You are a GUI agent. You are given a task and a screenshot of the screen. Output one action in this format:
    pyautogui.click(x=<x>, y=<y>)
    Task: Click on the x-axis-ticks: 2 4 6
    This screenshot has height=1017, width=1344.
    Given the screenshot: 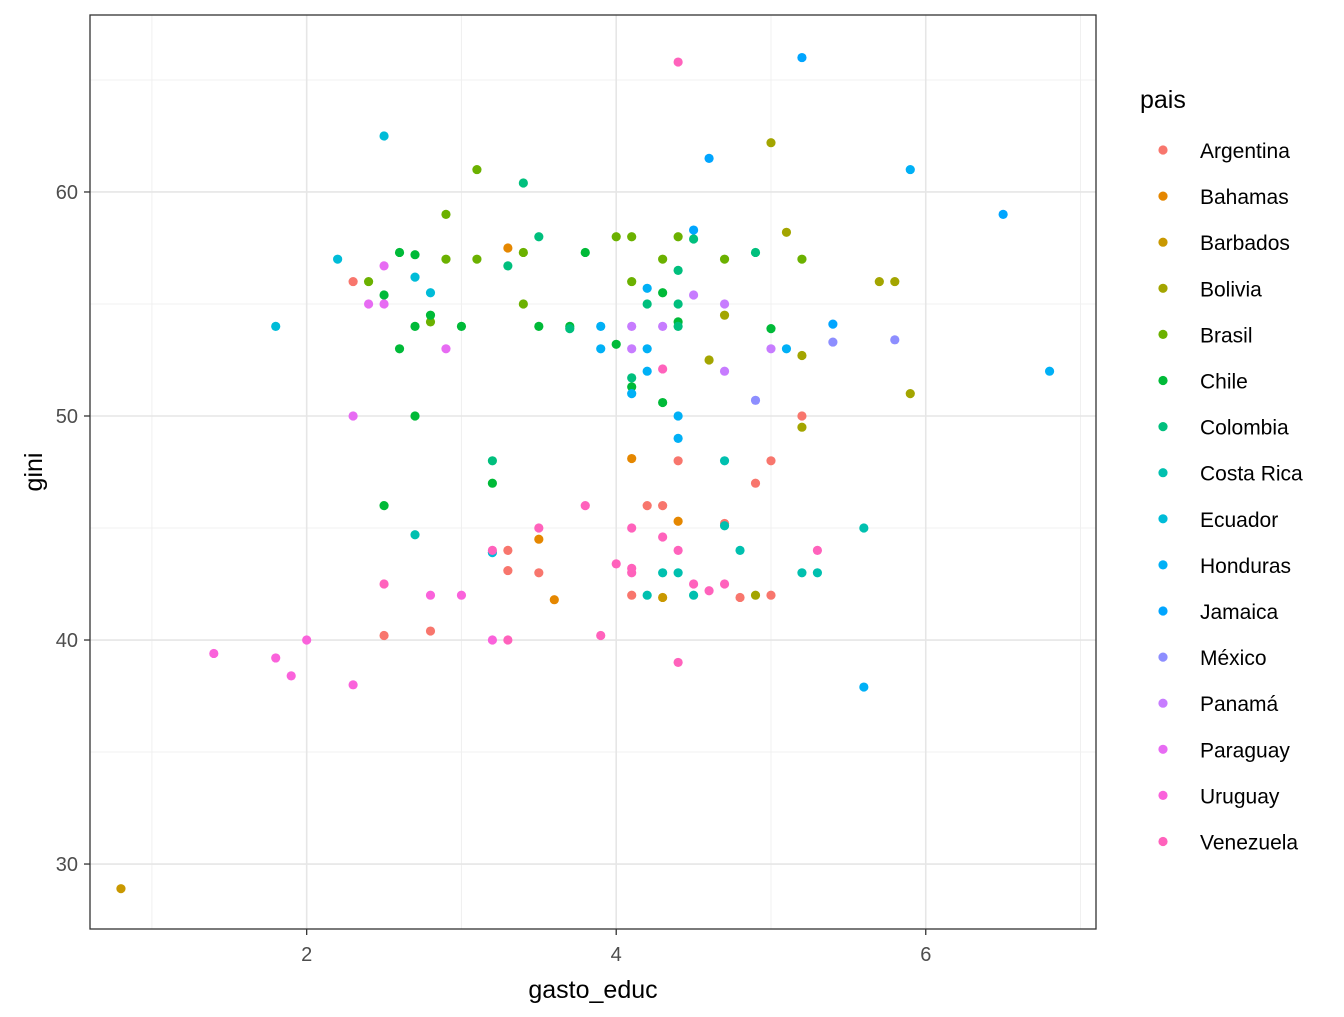 What is the action you would take?
    pyautogui.click(x=616, y=947)
    